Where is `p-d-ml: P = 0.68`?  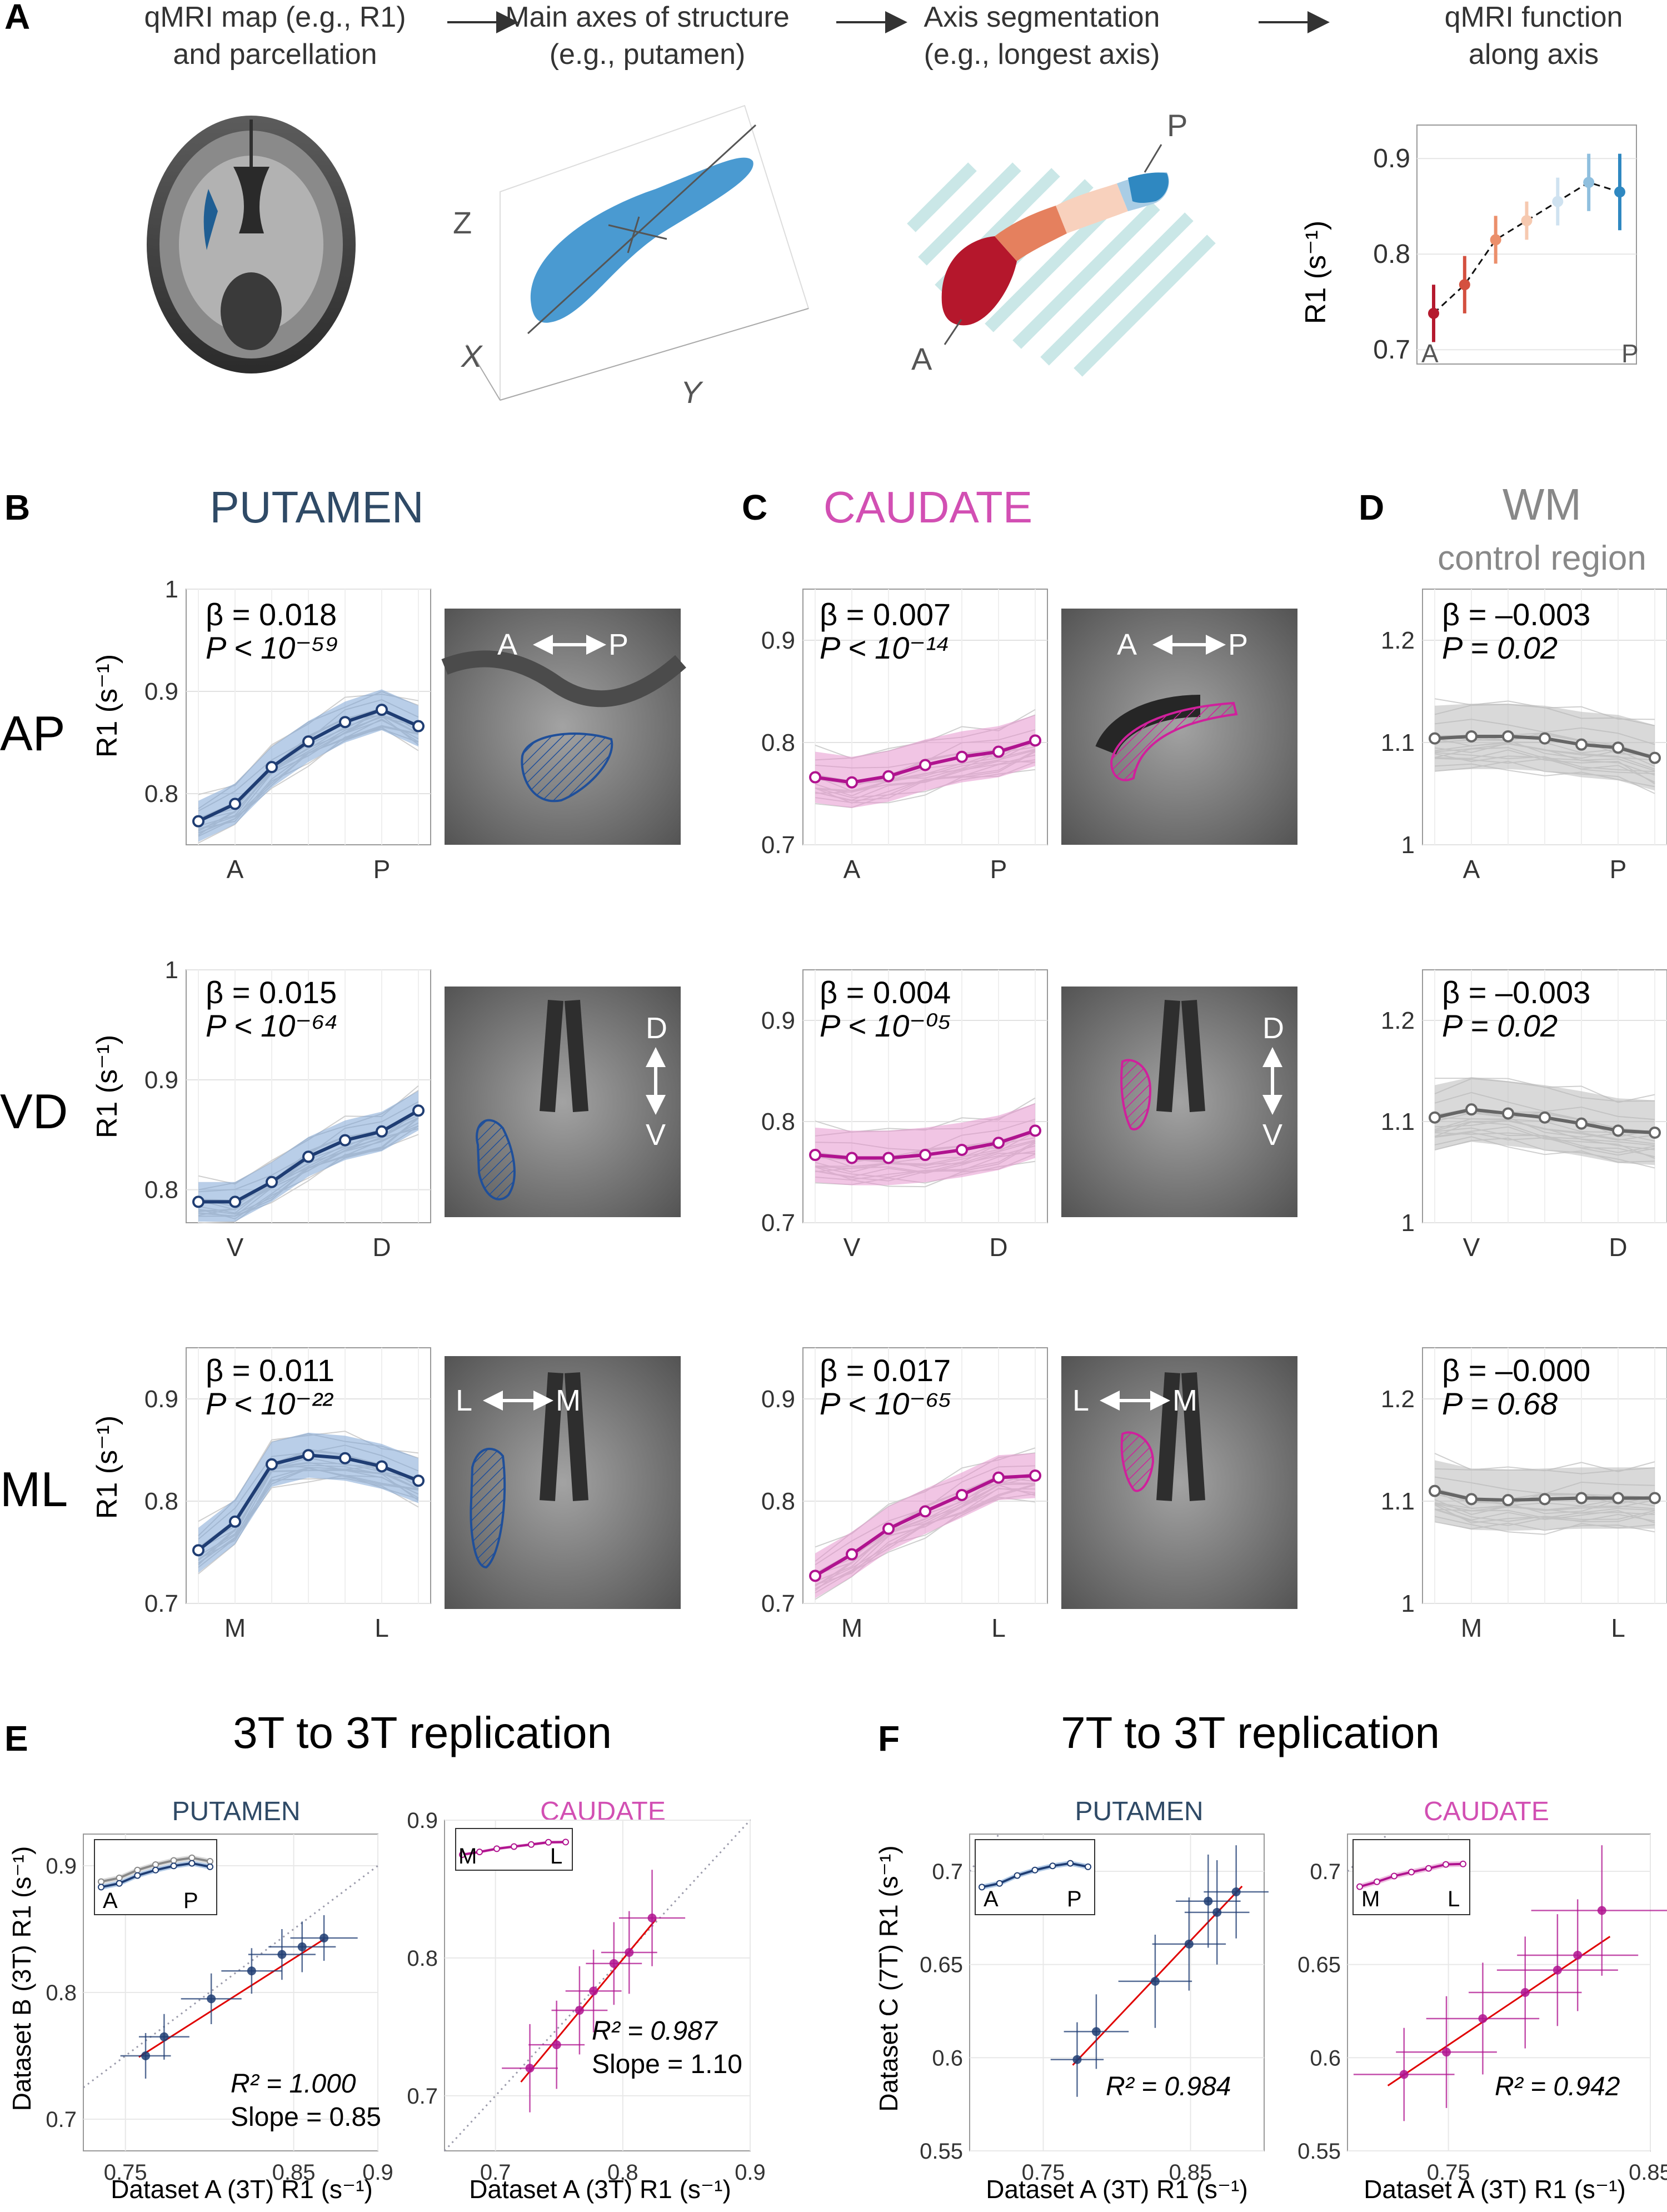
p-d-ml: P = 0.68 is located at coordinates (1500, 1403).